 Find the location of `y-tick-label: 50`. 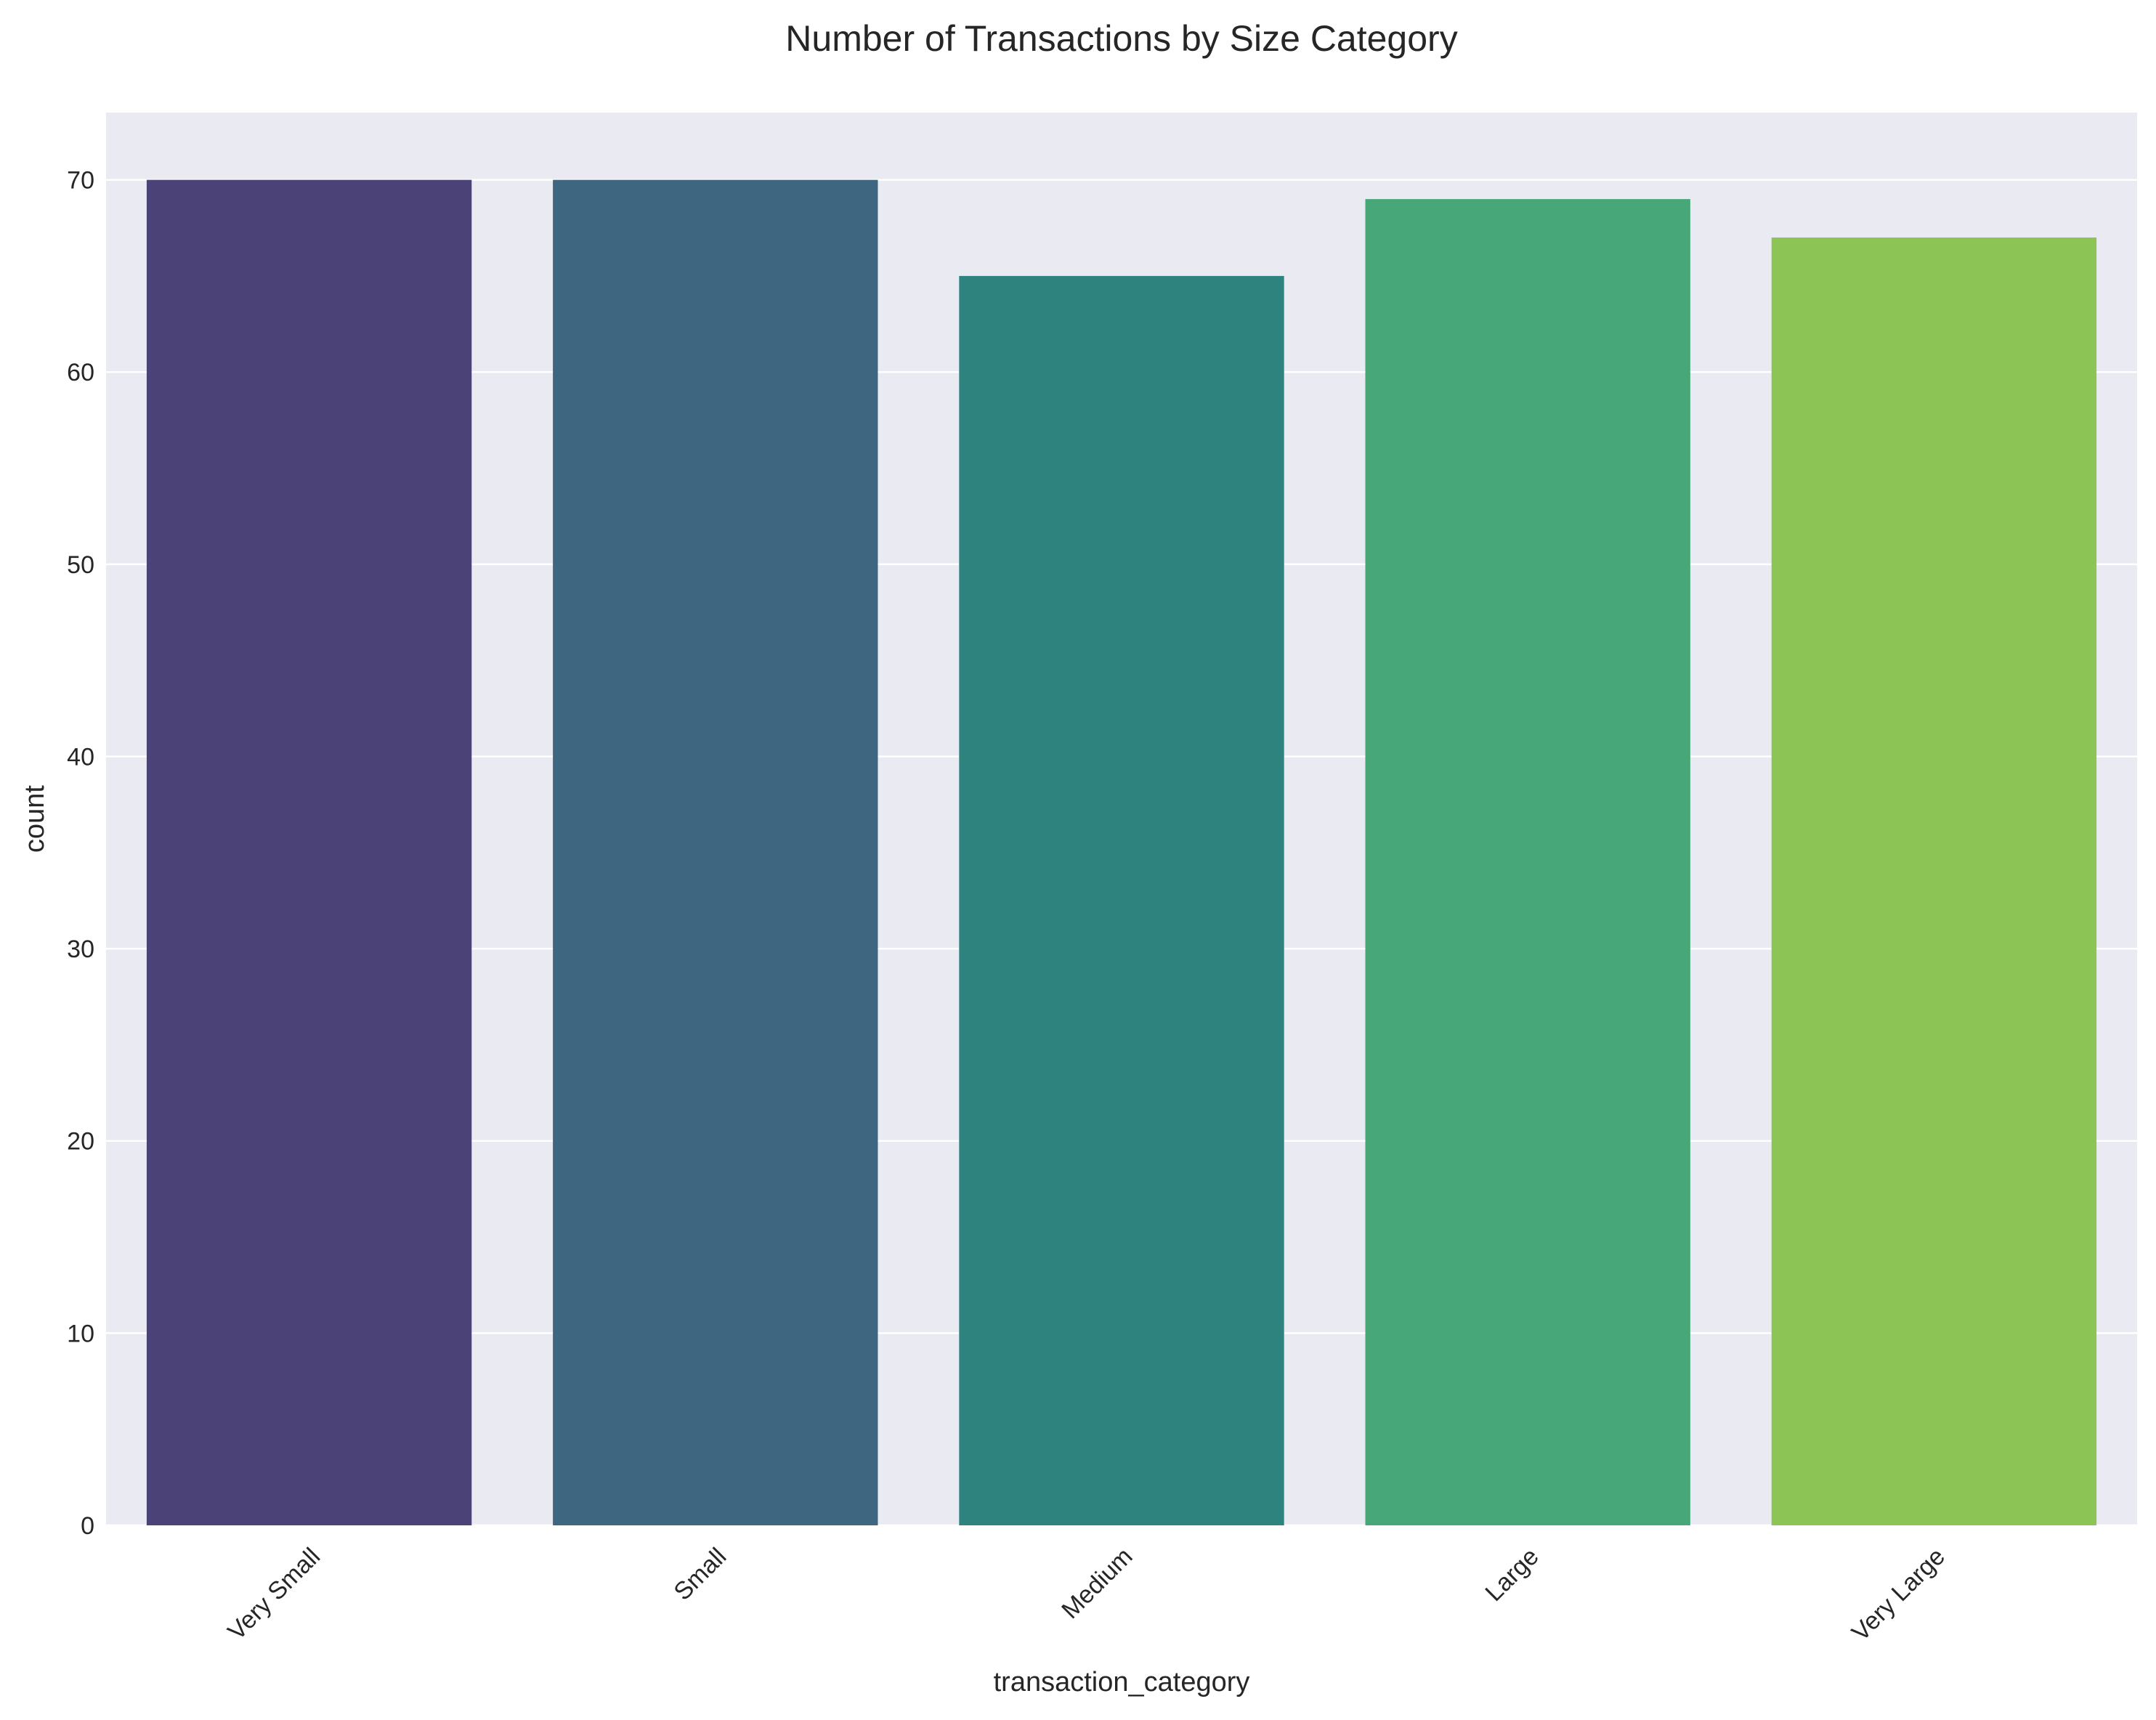

y-tick-label: 50 is located at coordinates (80, 565).